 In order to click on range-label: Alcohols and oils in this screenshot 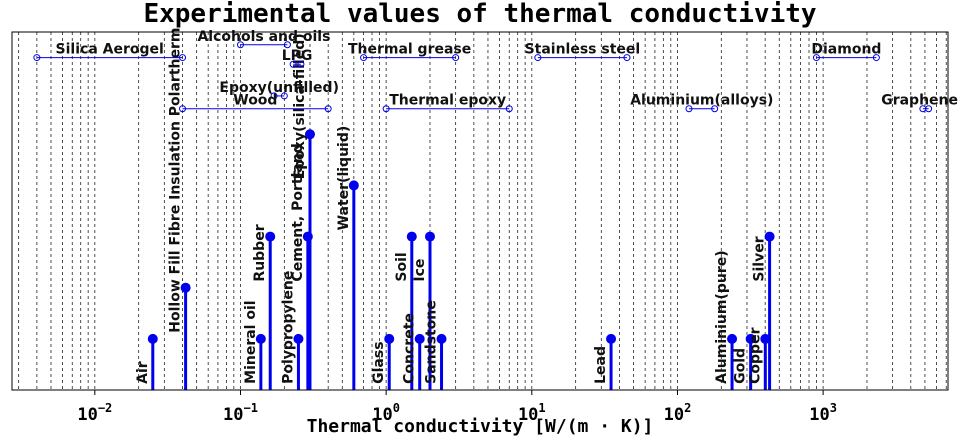, I will do `click(263, 37)`.